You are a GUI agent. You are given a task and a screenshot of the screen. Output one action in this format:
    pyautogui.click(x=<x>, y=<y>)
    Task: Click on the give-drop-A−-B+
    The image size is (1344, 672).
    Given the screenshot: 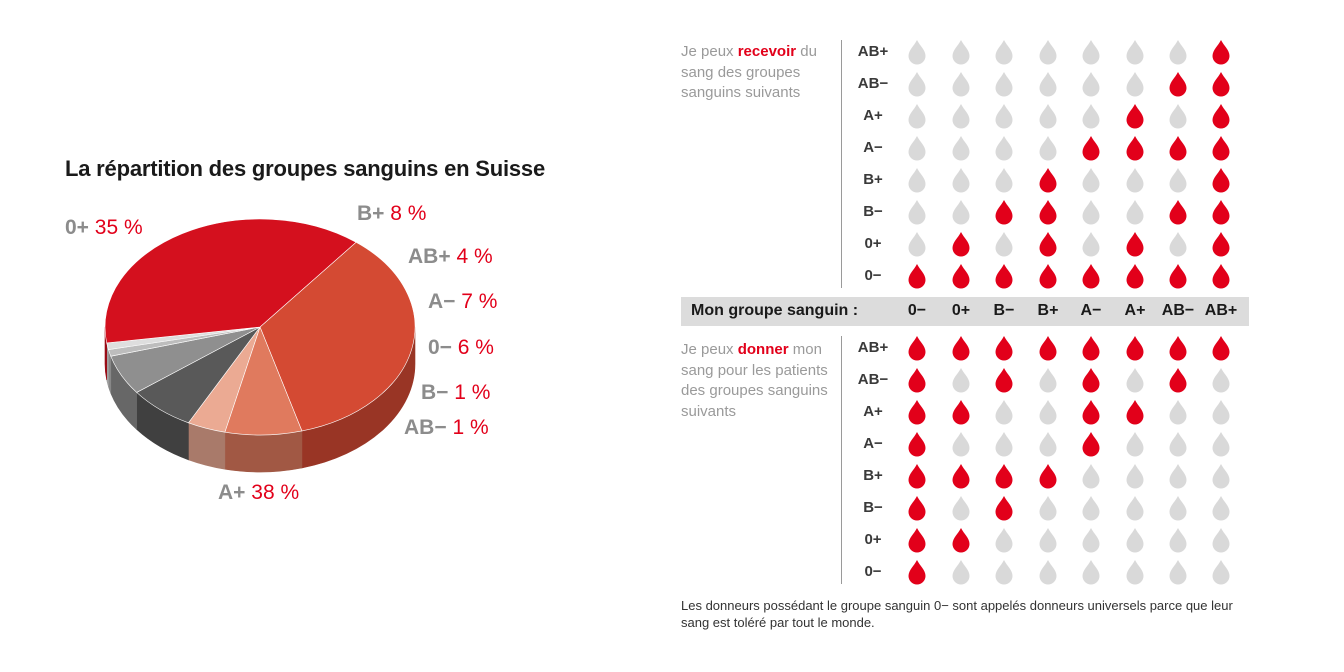 What is the action you would take?
    pyautogui.click(x=1048, y=444)
    